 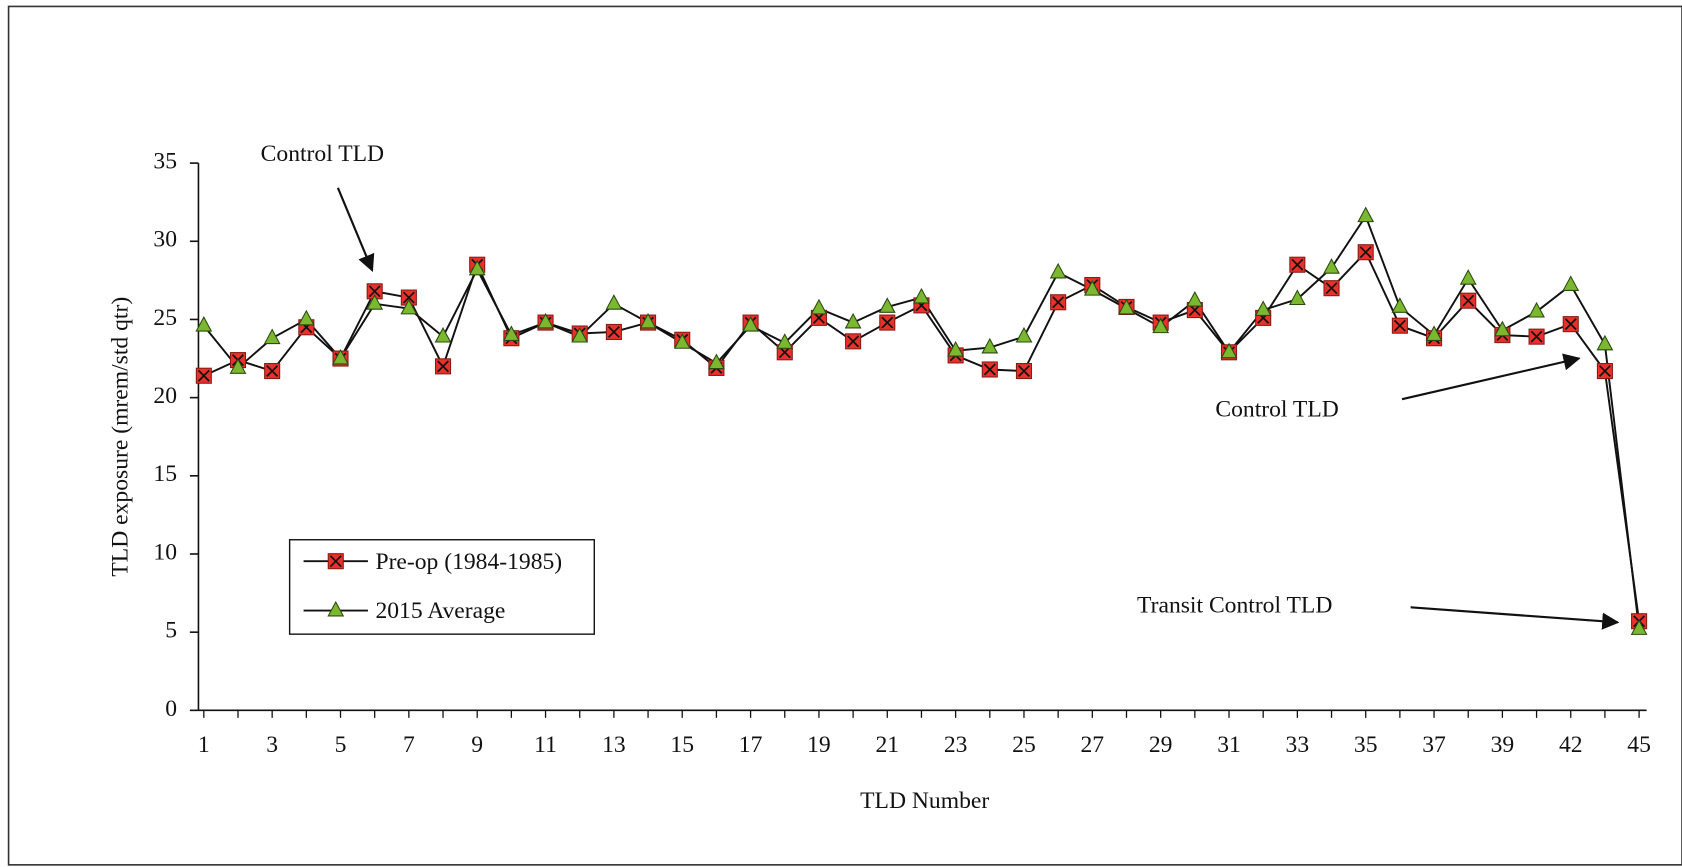 I want to click on y-tick-label: 5, so click(x=171, y=631).